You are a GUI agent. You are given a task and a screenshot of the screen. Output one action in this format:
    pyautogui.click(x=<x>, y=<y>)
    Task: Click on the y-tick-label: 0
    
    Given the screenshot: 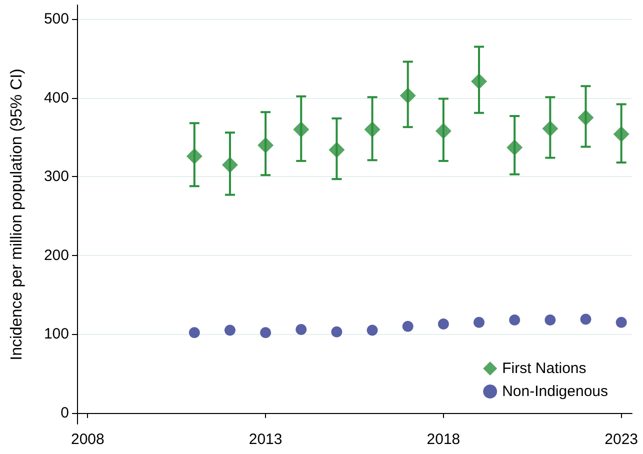 What is the action you would take?
    pyautogui.click(x=64, y=413)
    